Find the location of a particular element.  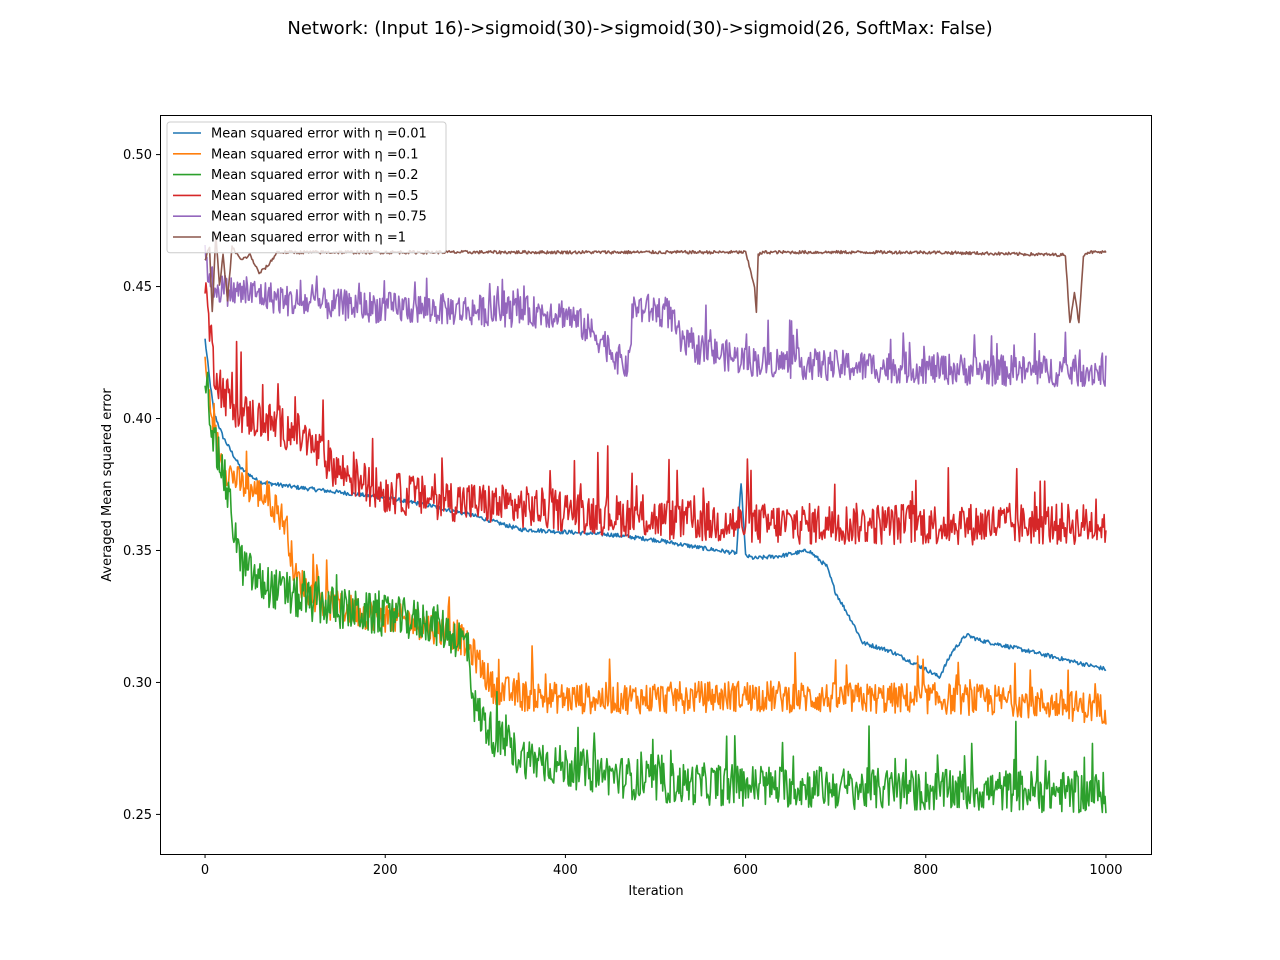

x-tick-label: 600 is located at coordinates (745, 870).